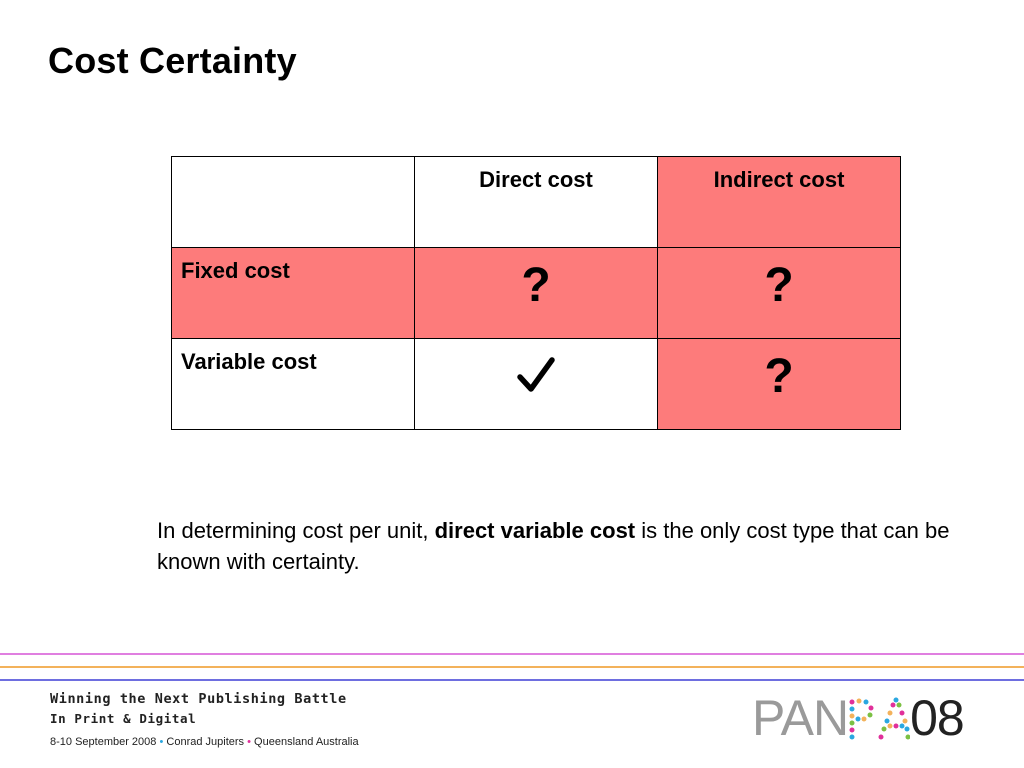 Image resolution: width=1024 pixels, height=768 pixels. What do you see at coordinates (293, 202) in the screenshot?
I see `table-corner-cell` at bounding box center [293, 202].